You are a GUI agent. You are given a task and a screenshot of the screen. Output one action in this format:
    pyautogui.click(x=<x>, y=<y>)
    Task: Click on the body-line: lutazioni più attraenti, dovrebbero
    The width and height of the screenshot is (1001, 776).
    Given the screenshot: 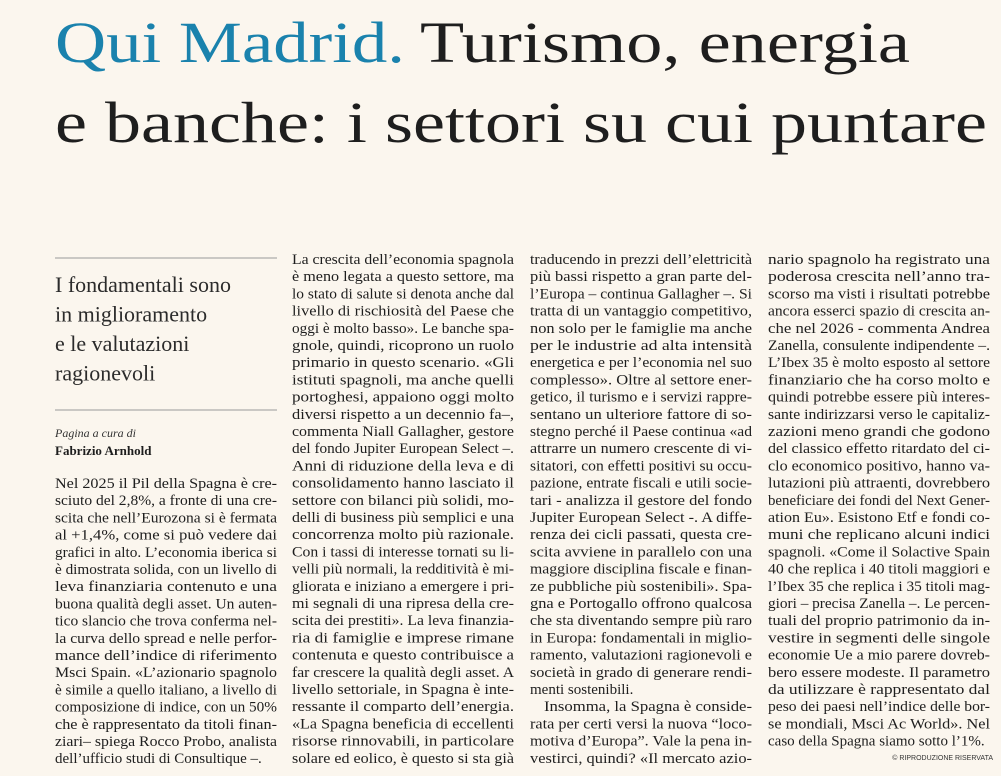 What is the action you would take?
    pyautogui.click(x=879, y=484)
    